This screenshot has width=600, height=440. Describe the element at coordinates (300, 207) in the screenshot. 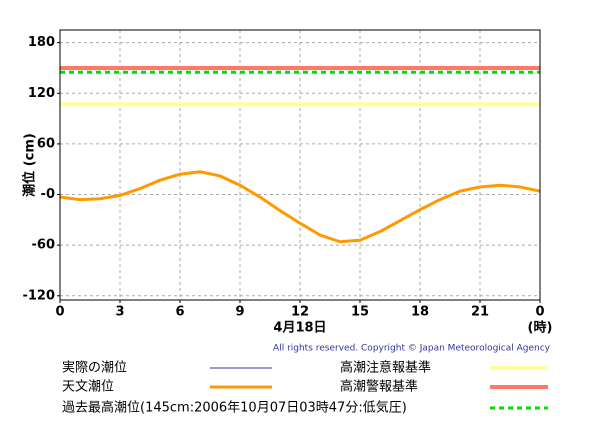

I see `series-line` at that location.